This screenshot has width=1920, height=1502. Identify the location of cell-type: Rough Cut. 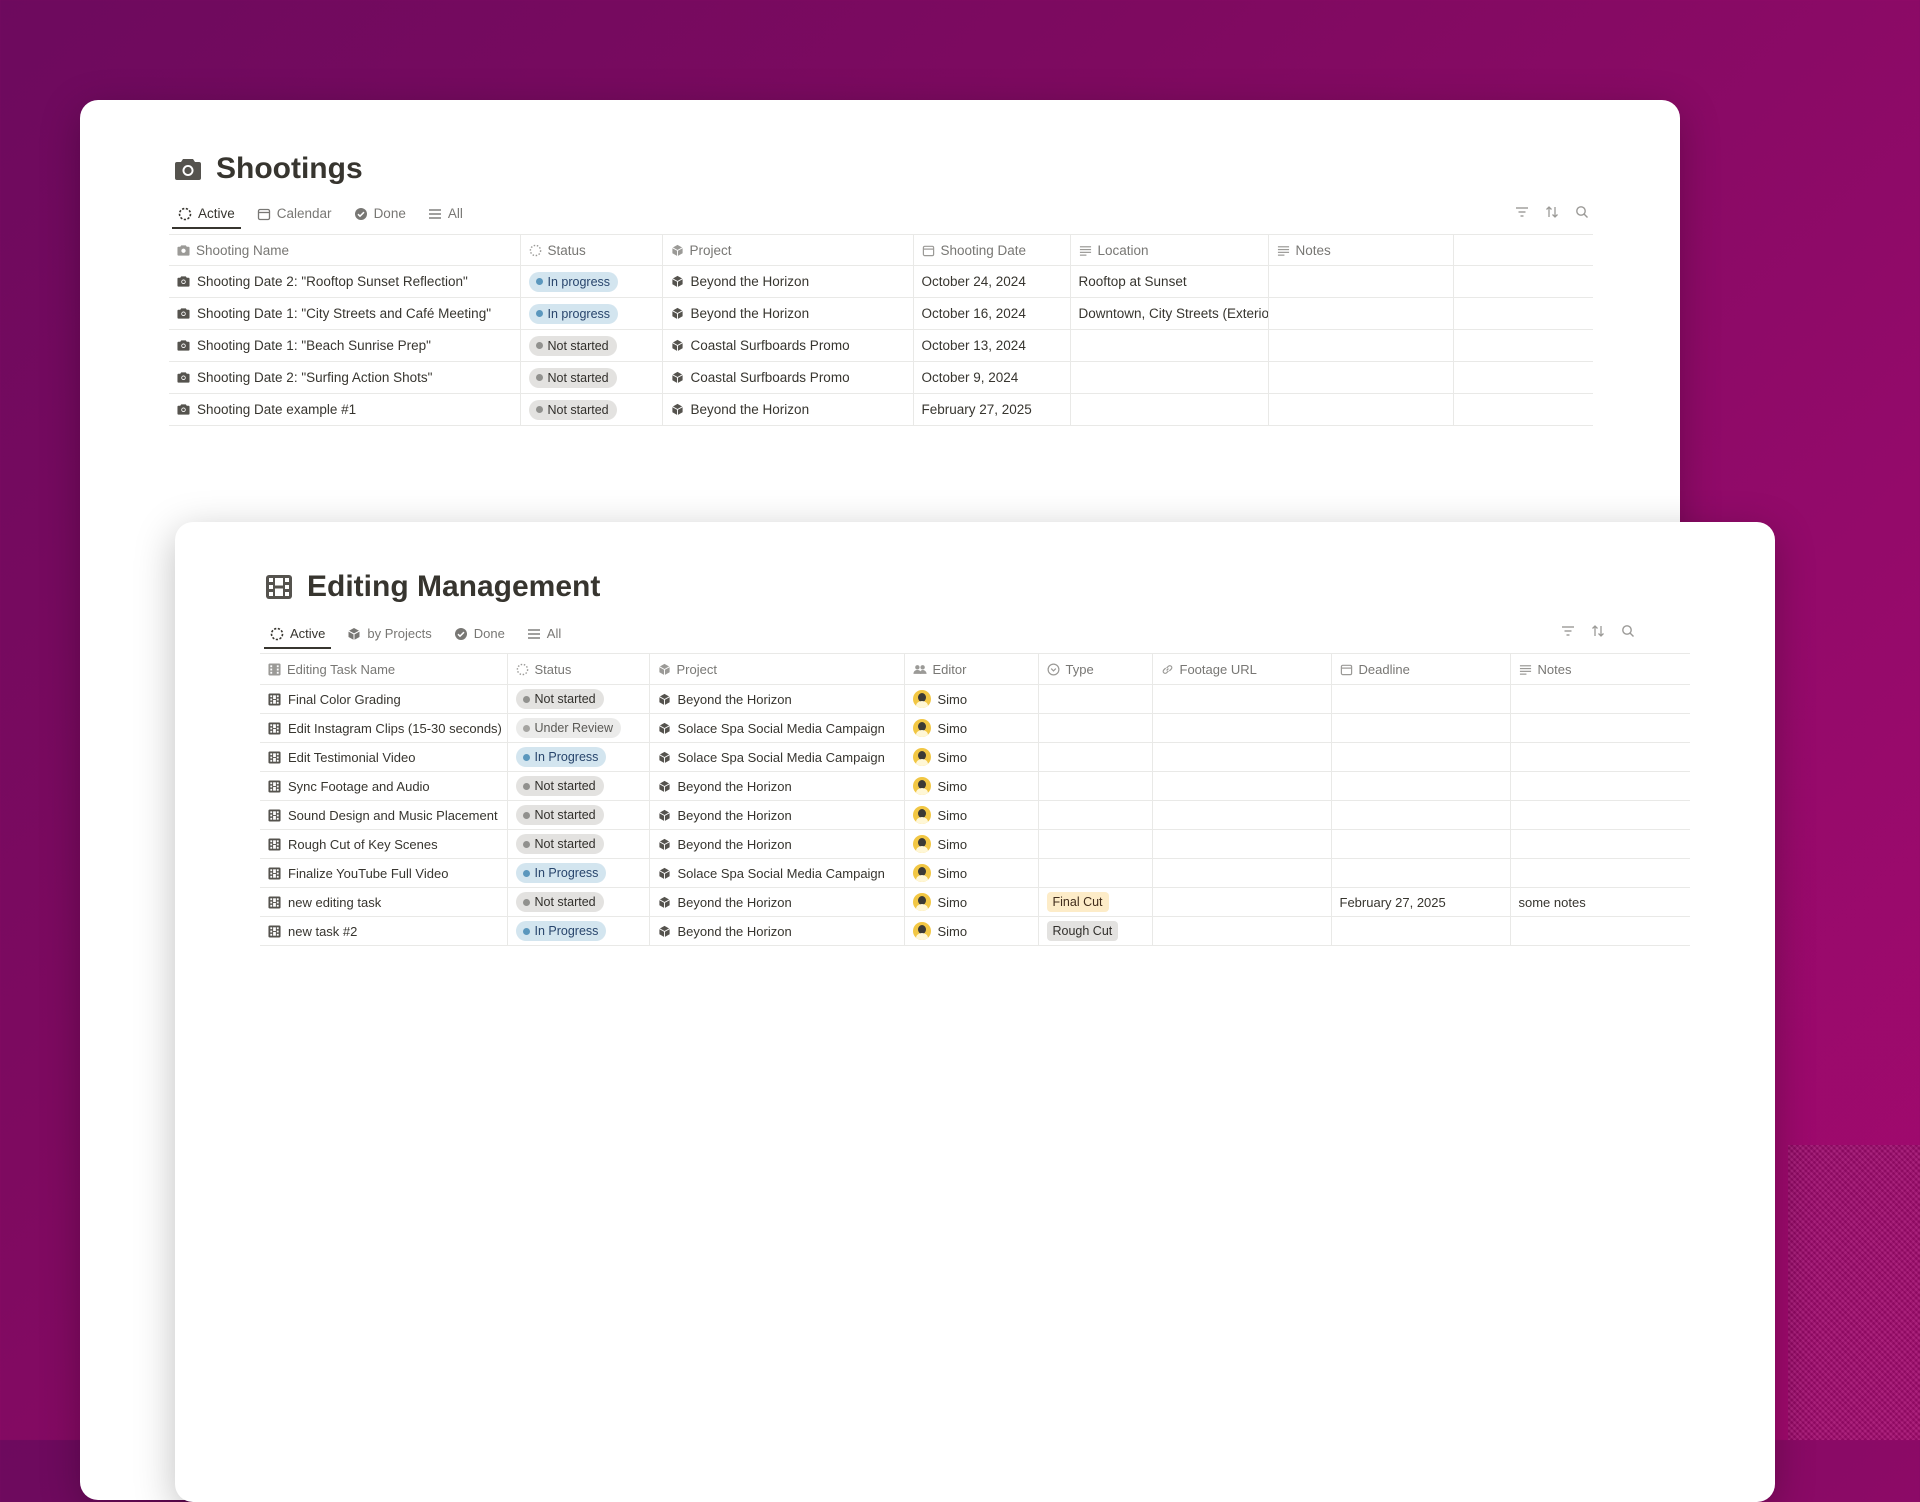
(1095, 931).